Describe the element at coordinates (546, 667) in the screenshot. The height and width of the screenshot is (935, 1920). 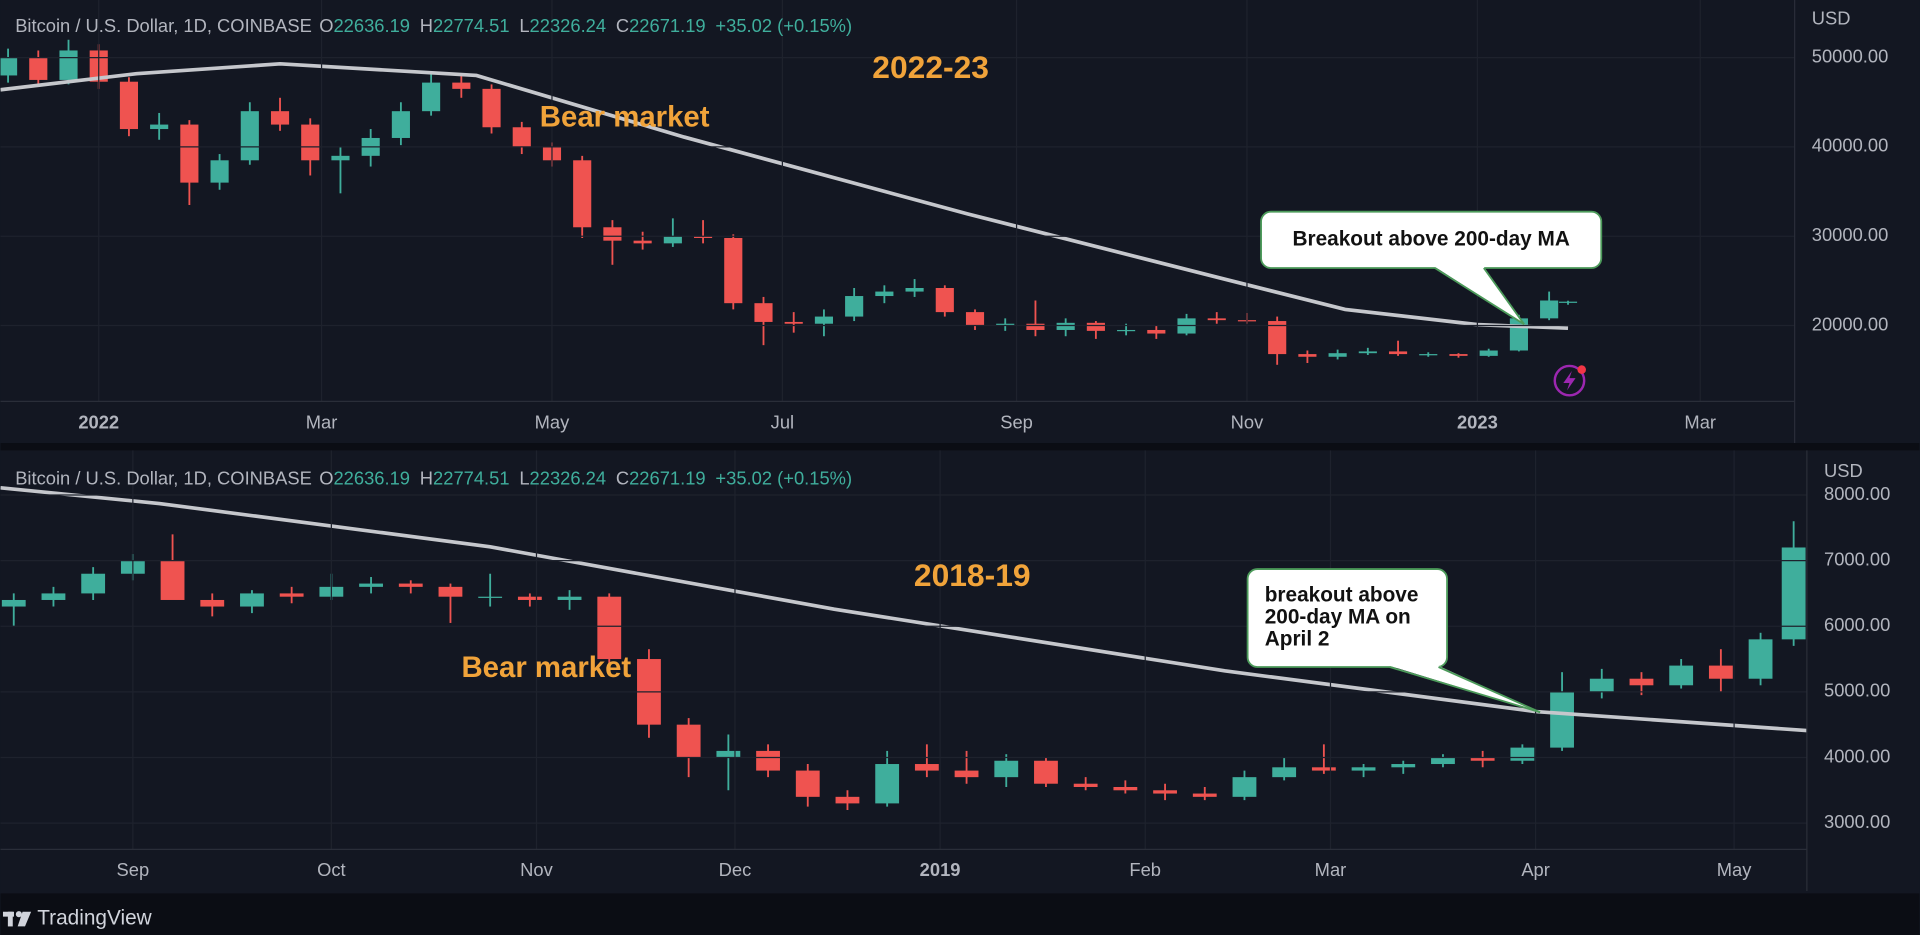
I see `phase-label: Bear market` at that location.